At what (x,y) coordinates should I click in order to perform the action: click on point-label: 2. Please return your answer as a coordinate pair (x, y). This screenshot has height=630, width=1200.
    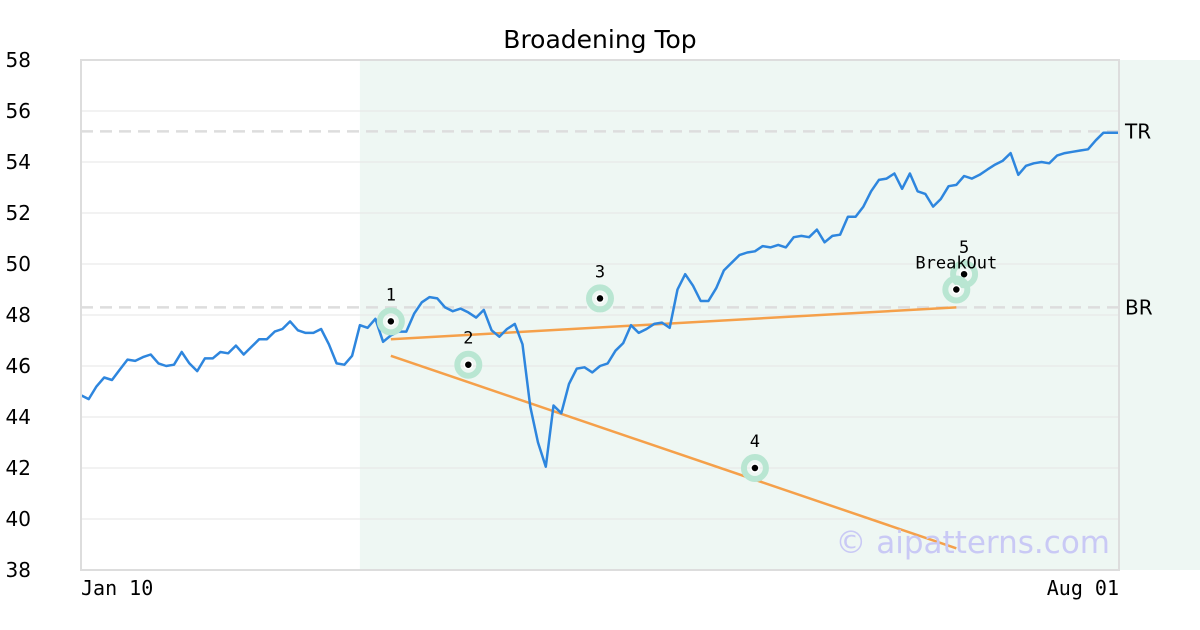
    Looking at the image, I should click on (468, 339).